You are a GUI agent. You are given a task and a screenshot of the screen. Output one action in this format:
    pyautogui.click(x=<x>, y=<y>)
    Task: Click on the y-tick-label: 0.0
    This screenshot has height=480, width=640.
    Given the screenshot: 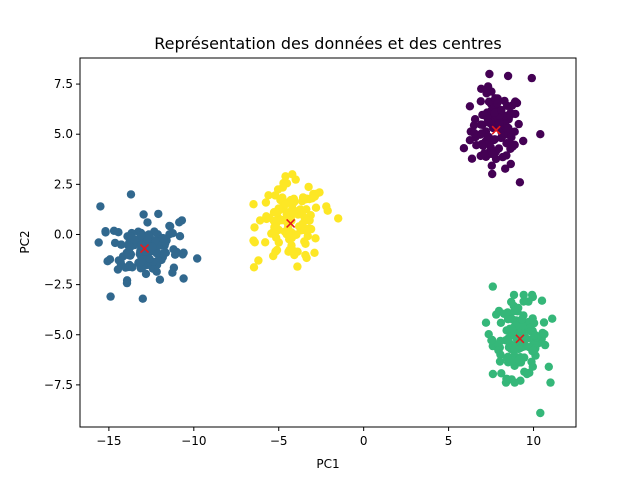 What is the action you would take?
    pyautogui.click(x=63, y=234)
    